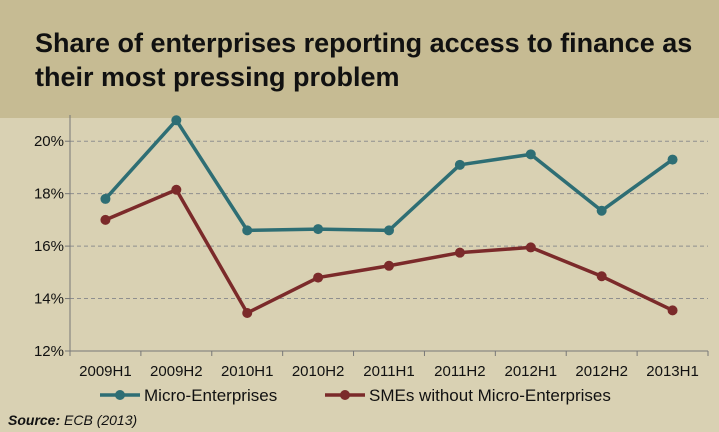  I want to click on x-tick-label: 2012H1, so click(531, 371).